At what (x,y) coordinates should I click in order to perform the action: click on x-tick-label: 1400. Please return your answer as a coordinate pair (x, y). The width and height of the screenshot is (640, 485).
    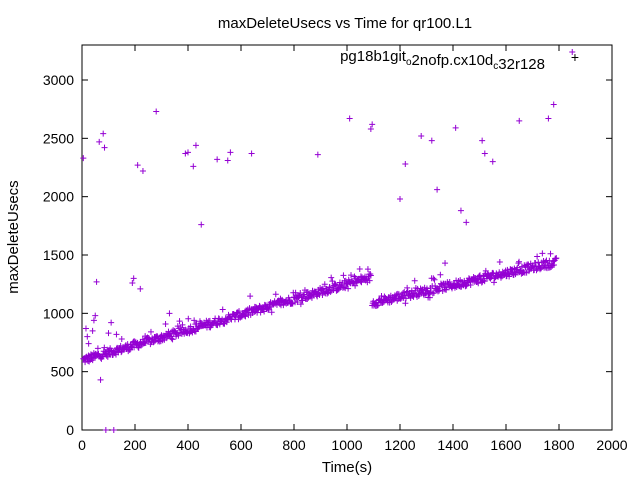
    Looking at the image, I should click on (452, 445).